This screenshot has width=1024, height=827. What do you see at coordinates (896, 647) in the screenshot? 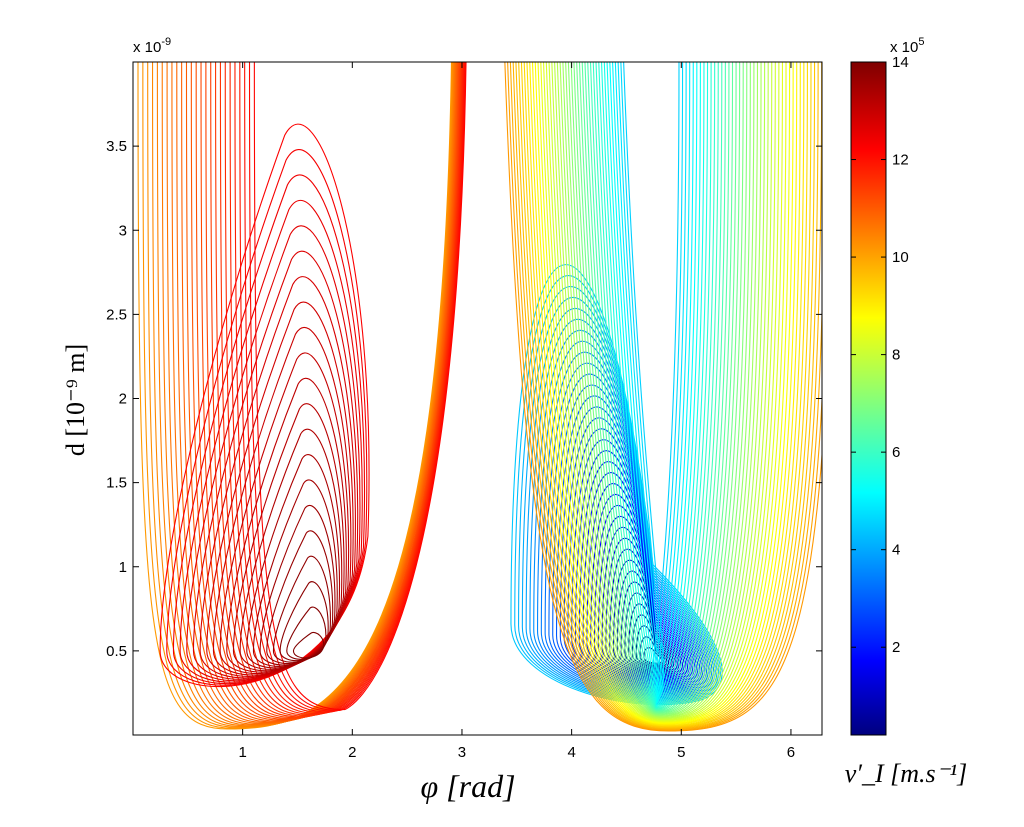
I see `colorbar-tick-label: 2` at bounding box center [896, 647].